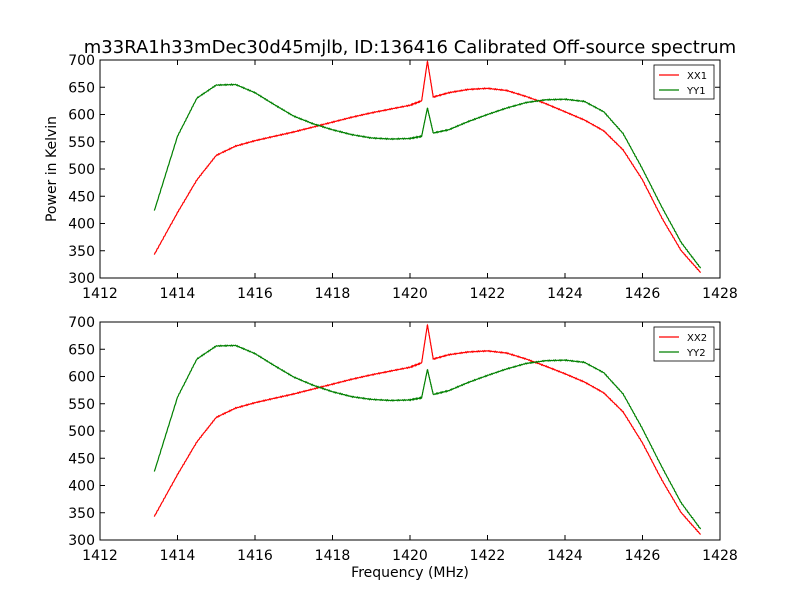 This screenshot has width=800, height=600. Describe the element at coordinates (410, 573) in the screenshot. I see `x-axis-label: Frequency (MHz)` at that location.